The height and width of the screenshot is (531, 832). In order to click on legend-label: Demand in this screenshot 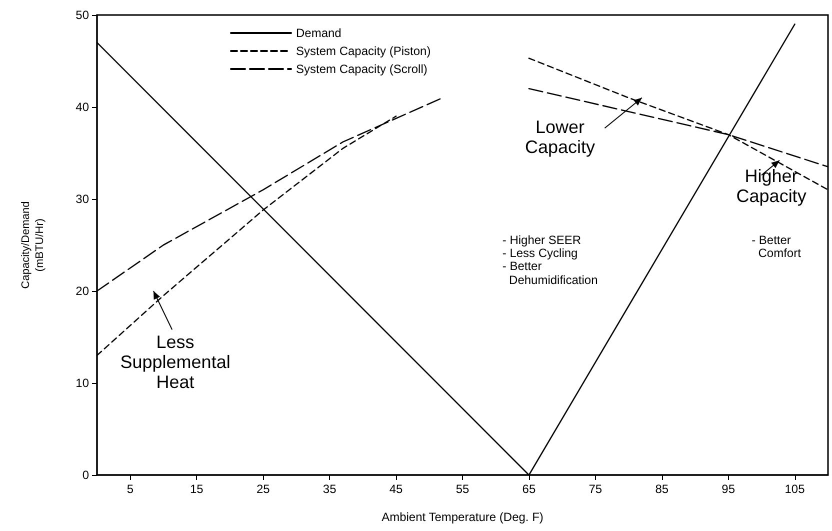, I will do `click(319, 33)`.